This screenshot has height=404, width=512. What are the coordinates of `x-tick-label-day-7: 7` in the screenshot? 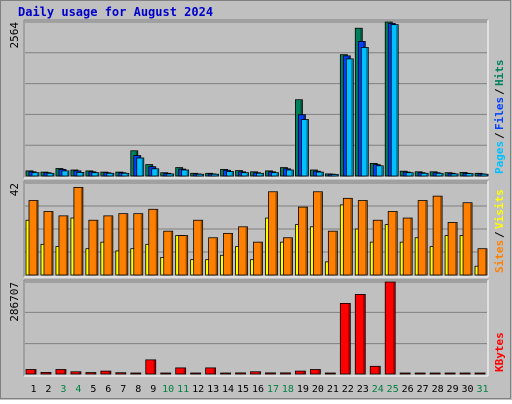 It's located at (123, 389).